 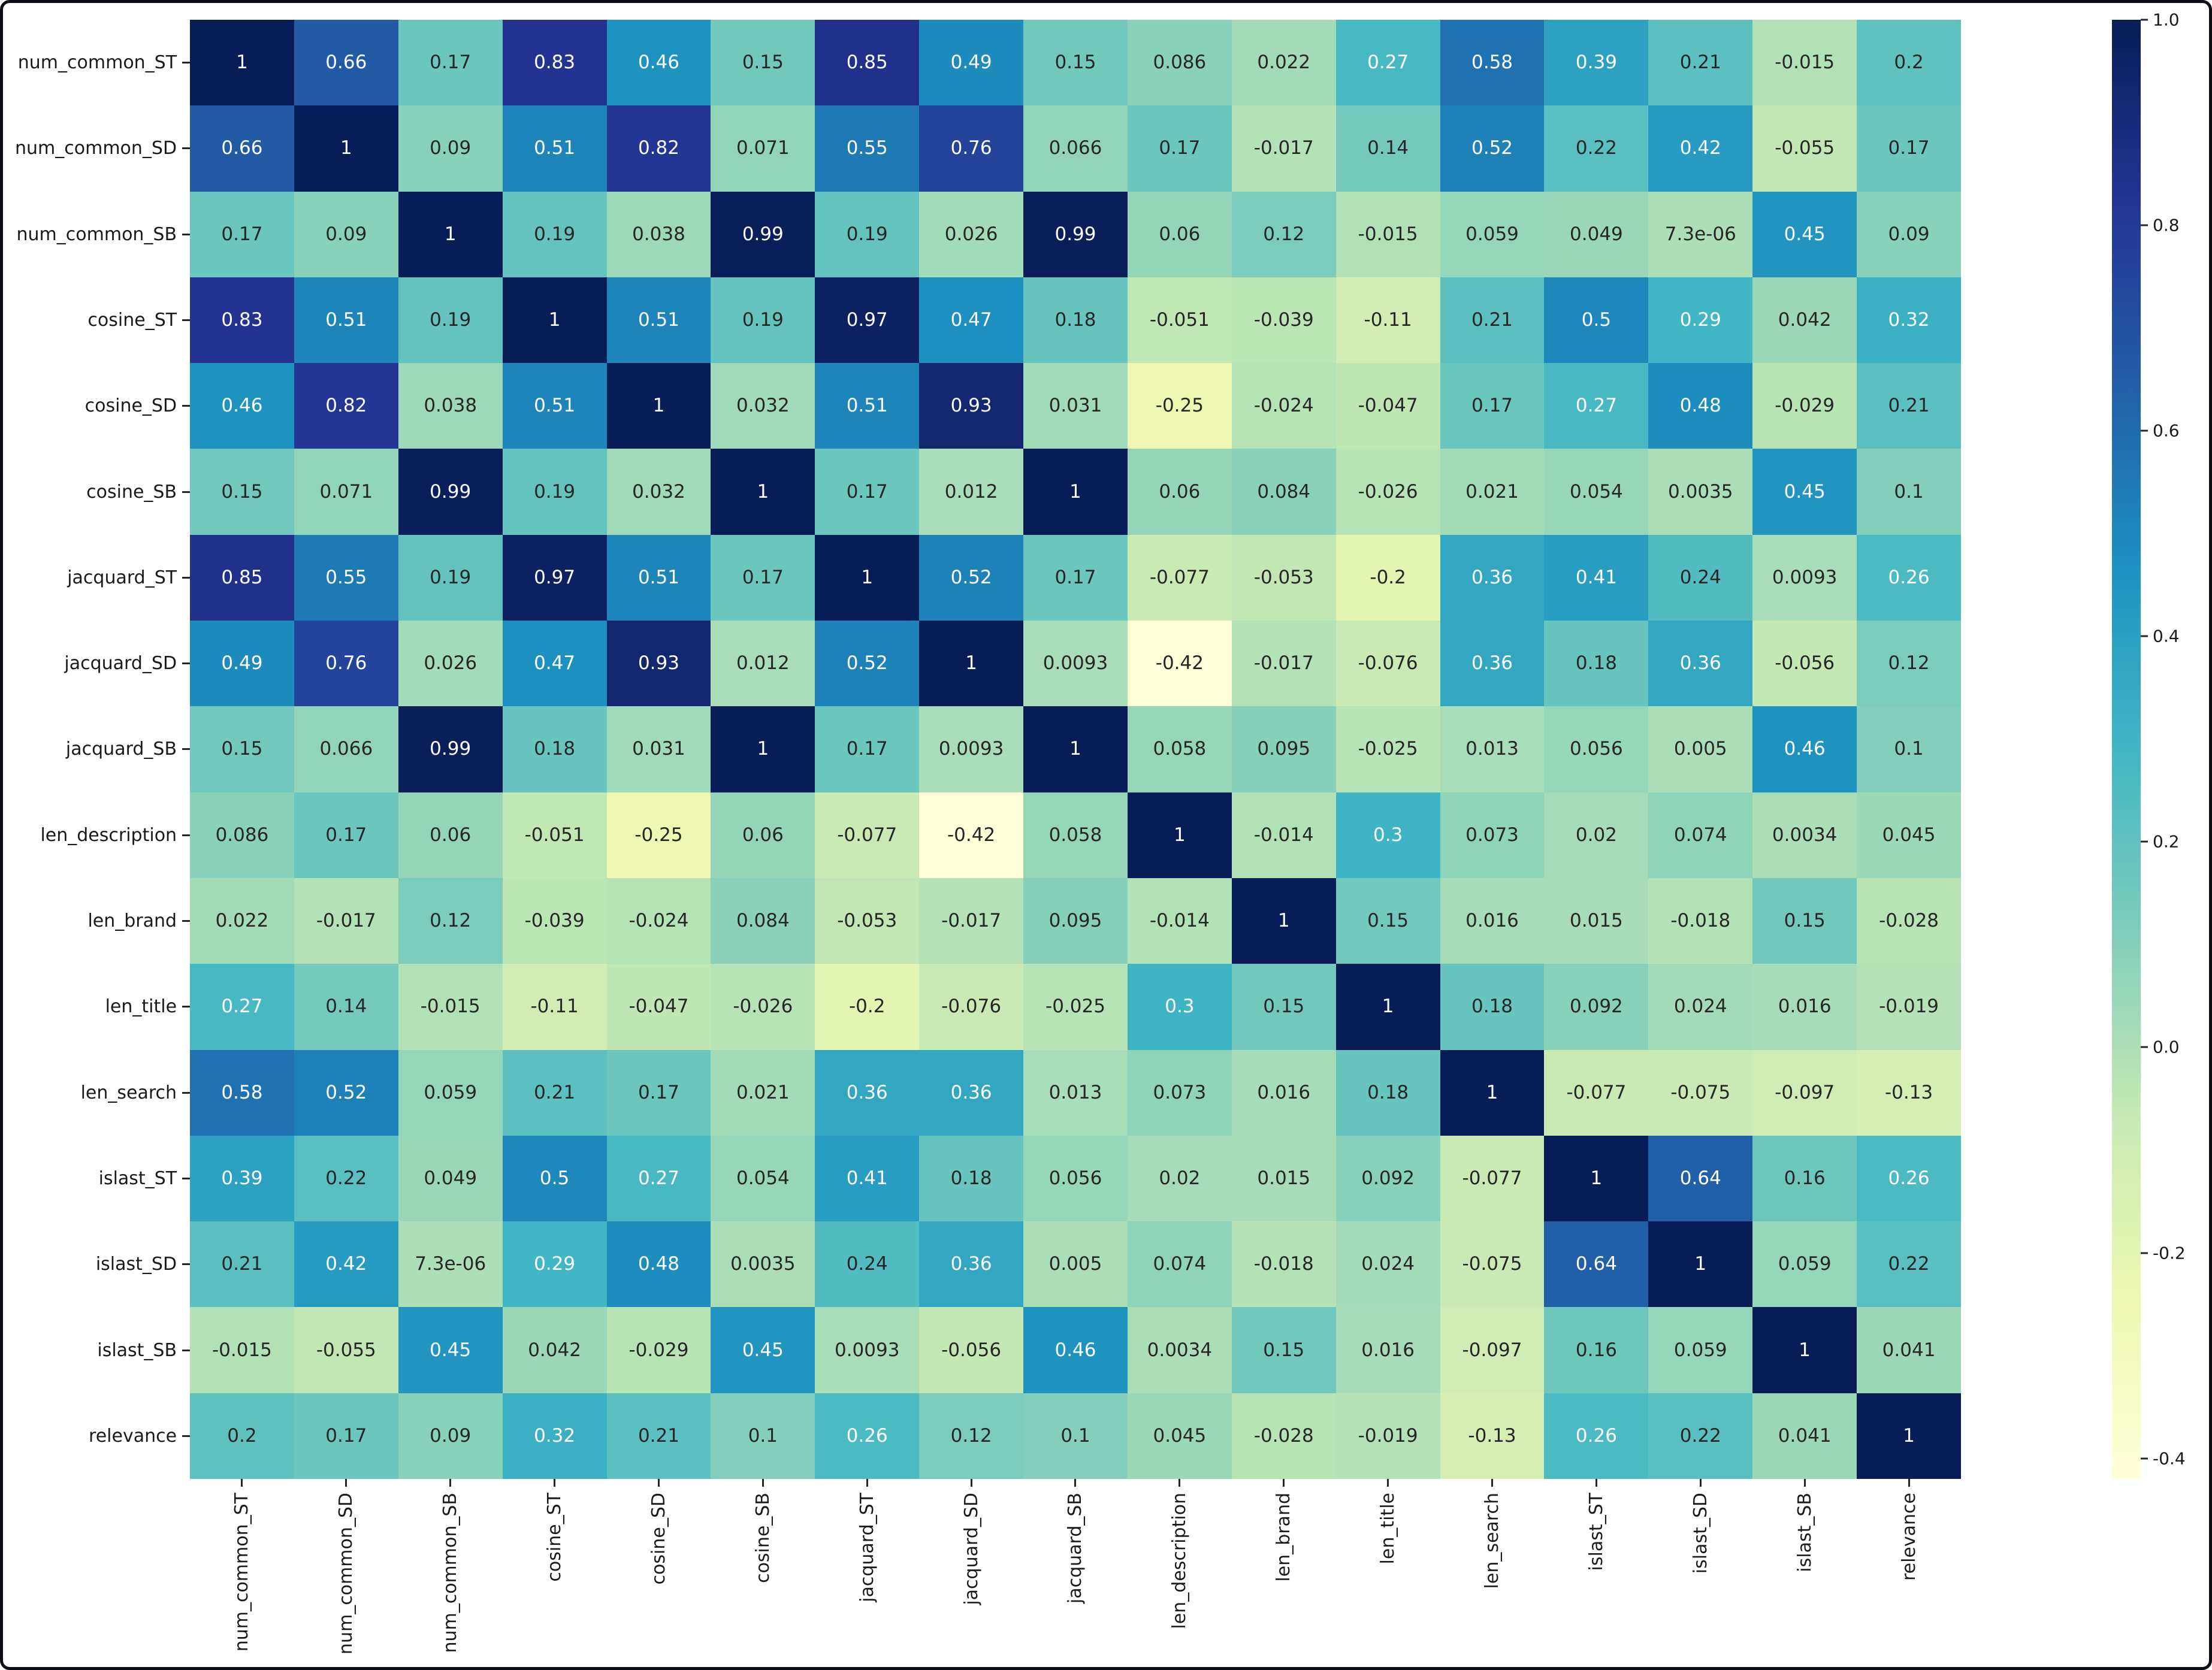 I want to click on heatmap-cell: 0.059, so click(x=1492, y=234).